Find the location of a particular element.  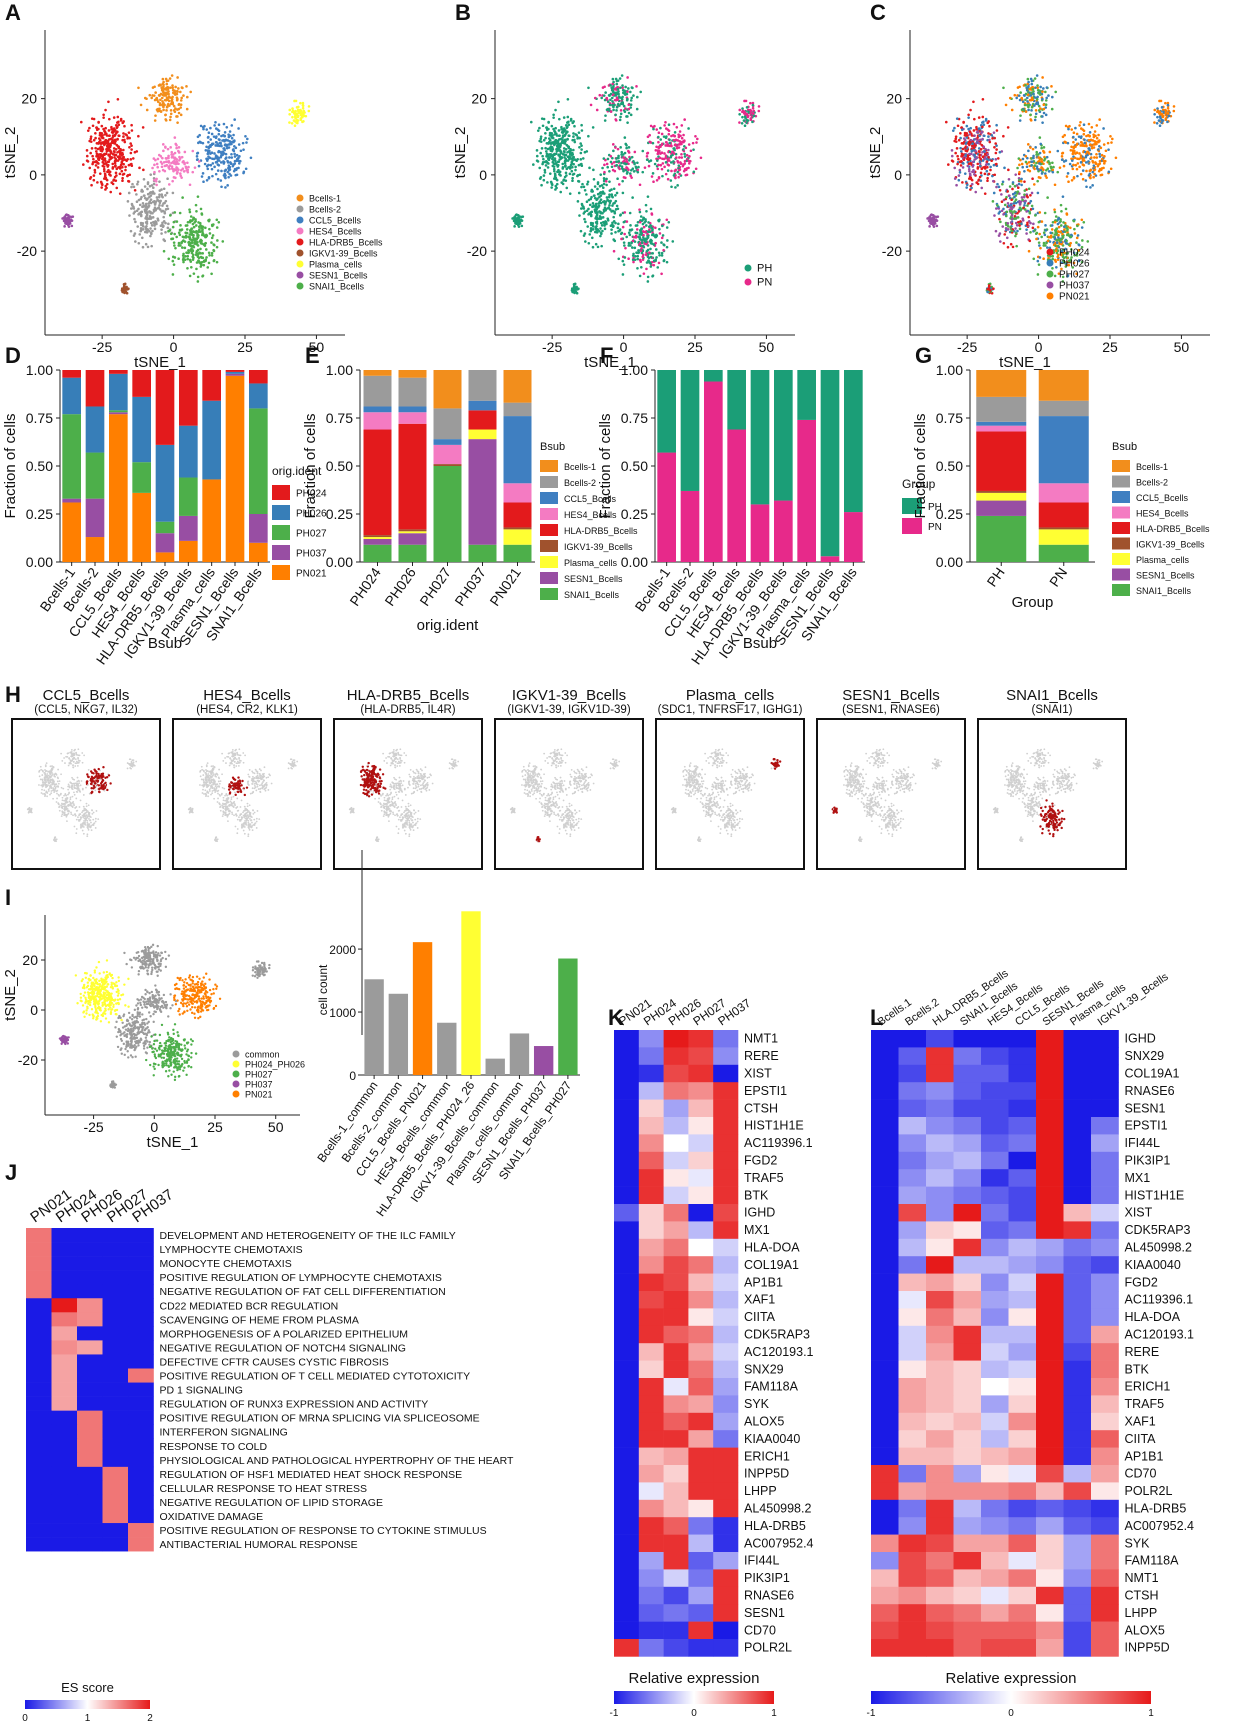

y-axis-label: Fraction of cells is located at coordinates (920, 465).